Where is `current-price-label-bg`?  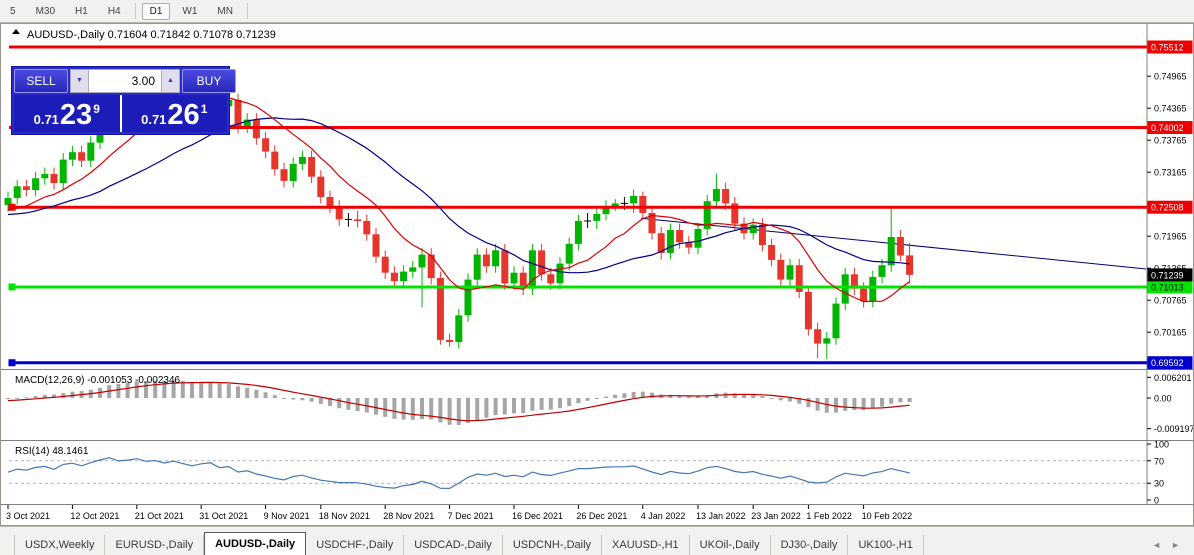
current-price-label-bg is located at coordinates (1170, 275).